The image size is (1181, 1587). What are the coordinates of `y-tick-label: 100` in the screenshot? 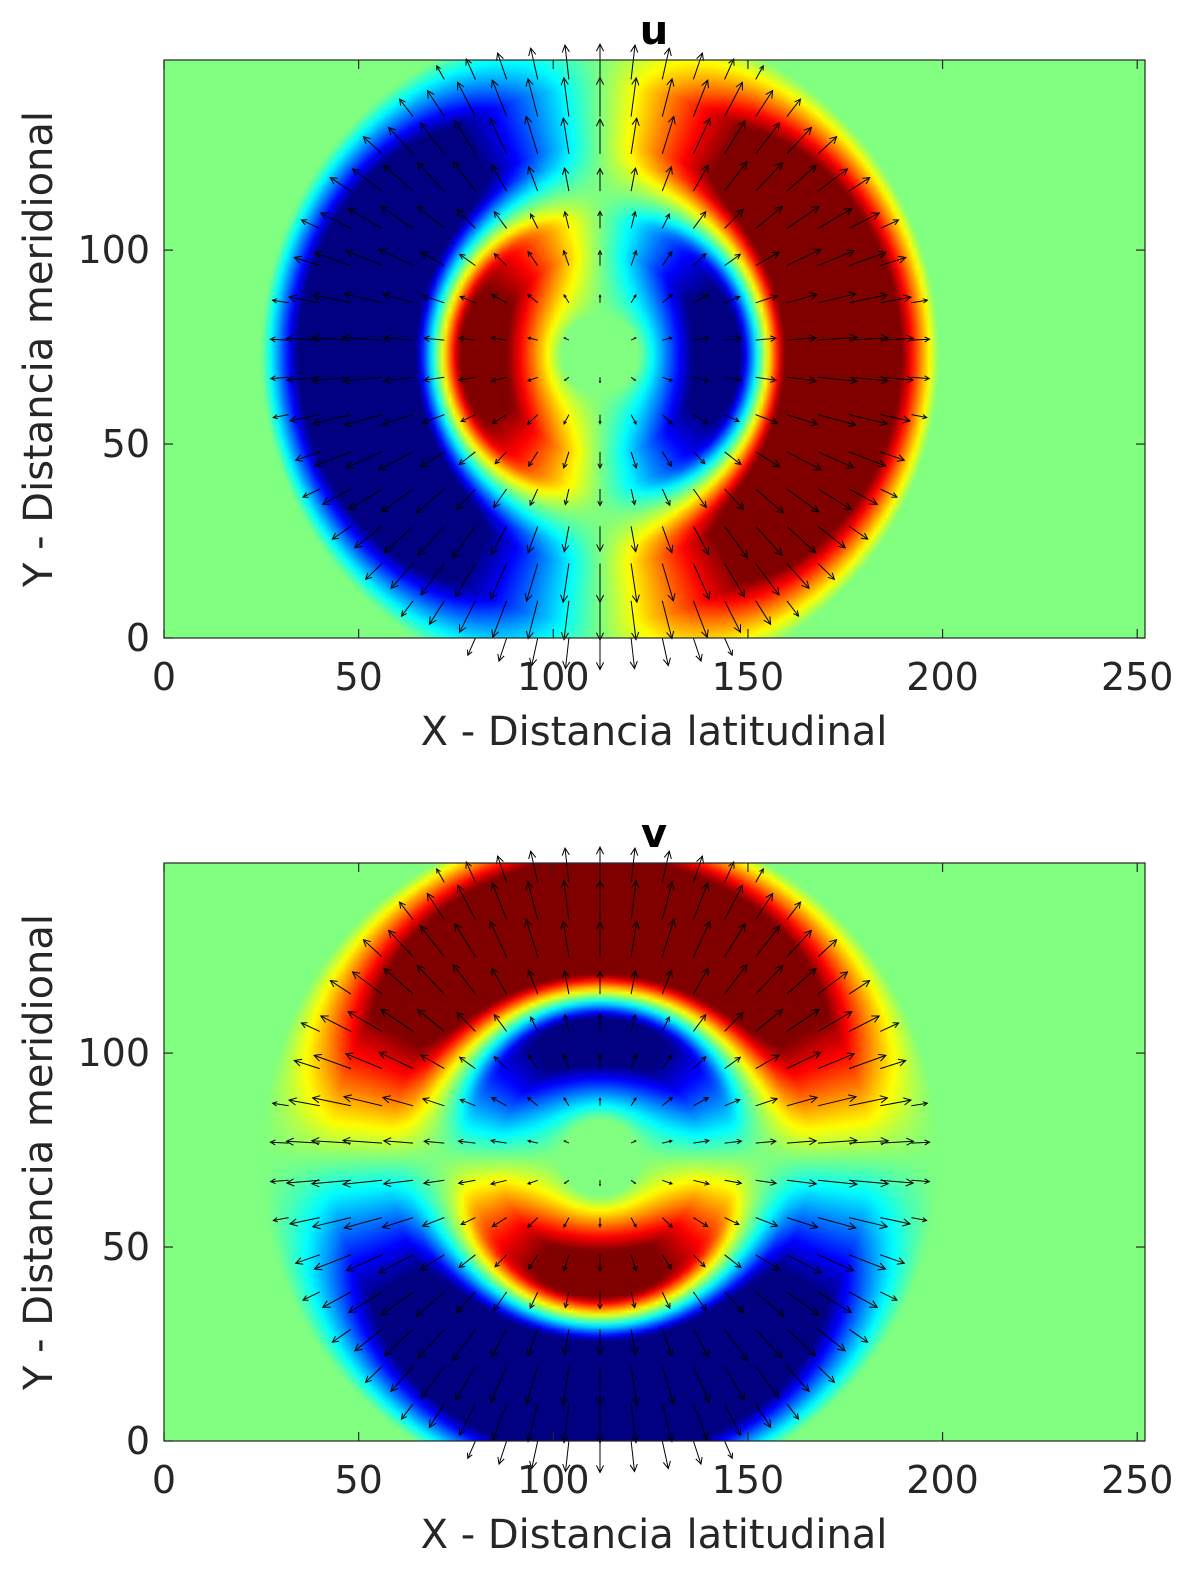 It's located at (113, 250).